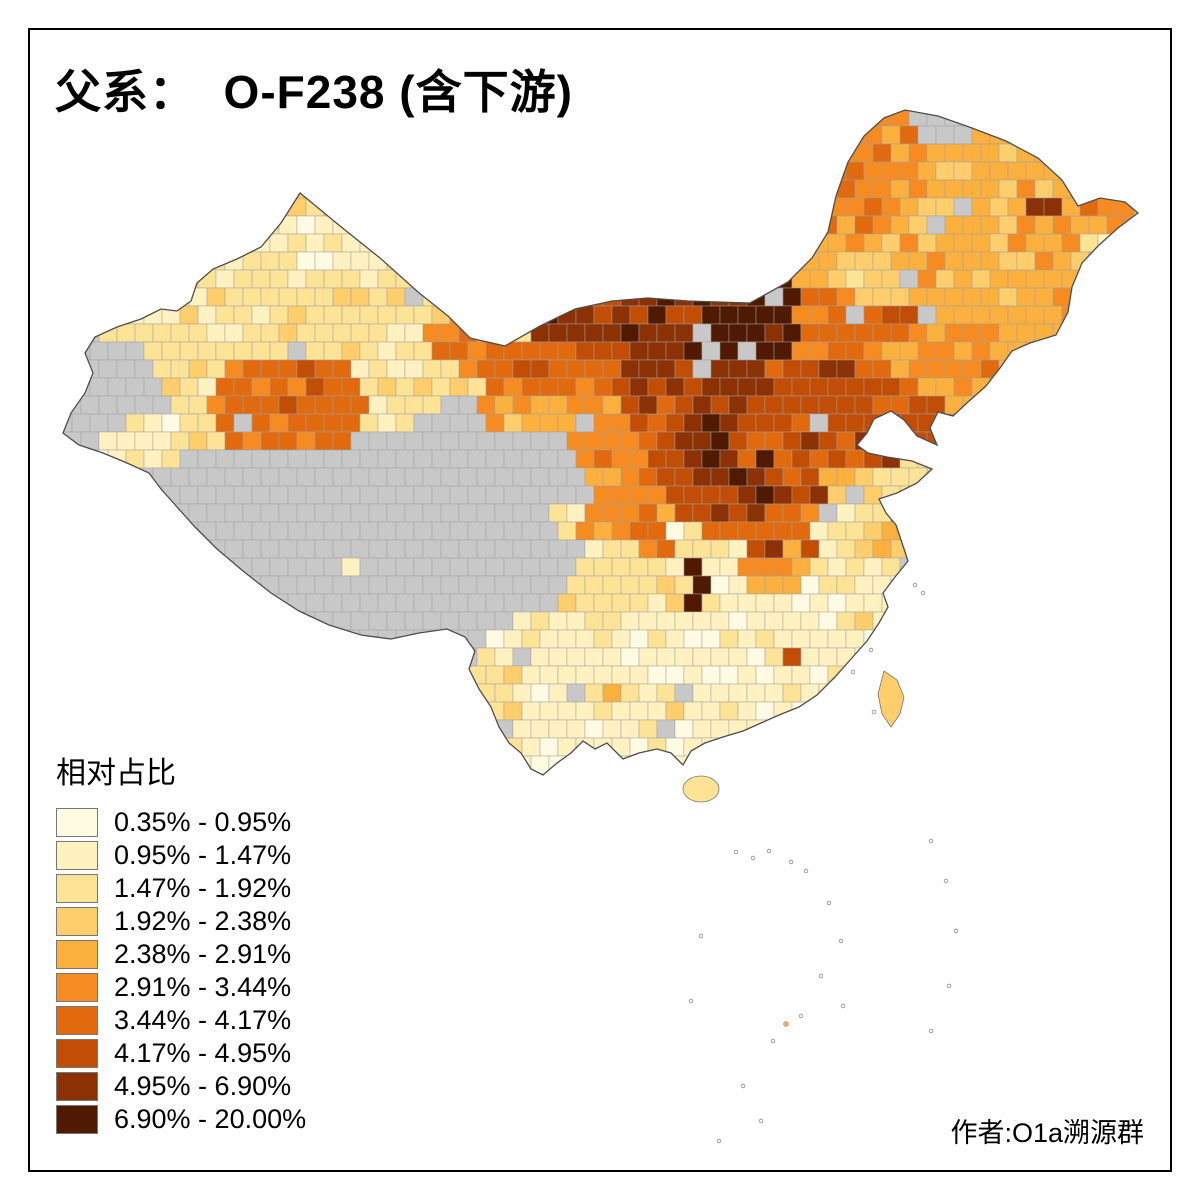 This screenshot has width=1200, height=1200. I want to click on legend-label: 6.90% - 20.00%, so click(210, 1119).